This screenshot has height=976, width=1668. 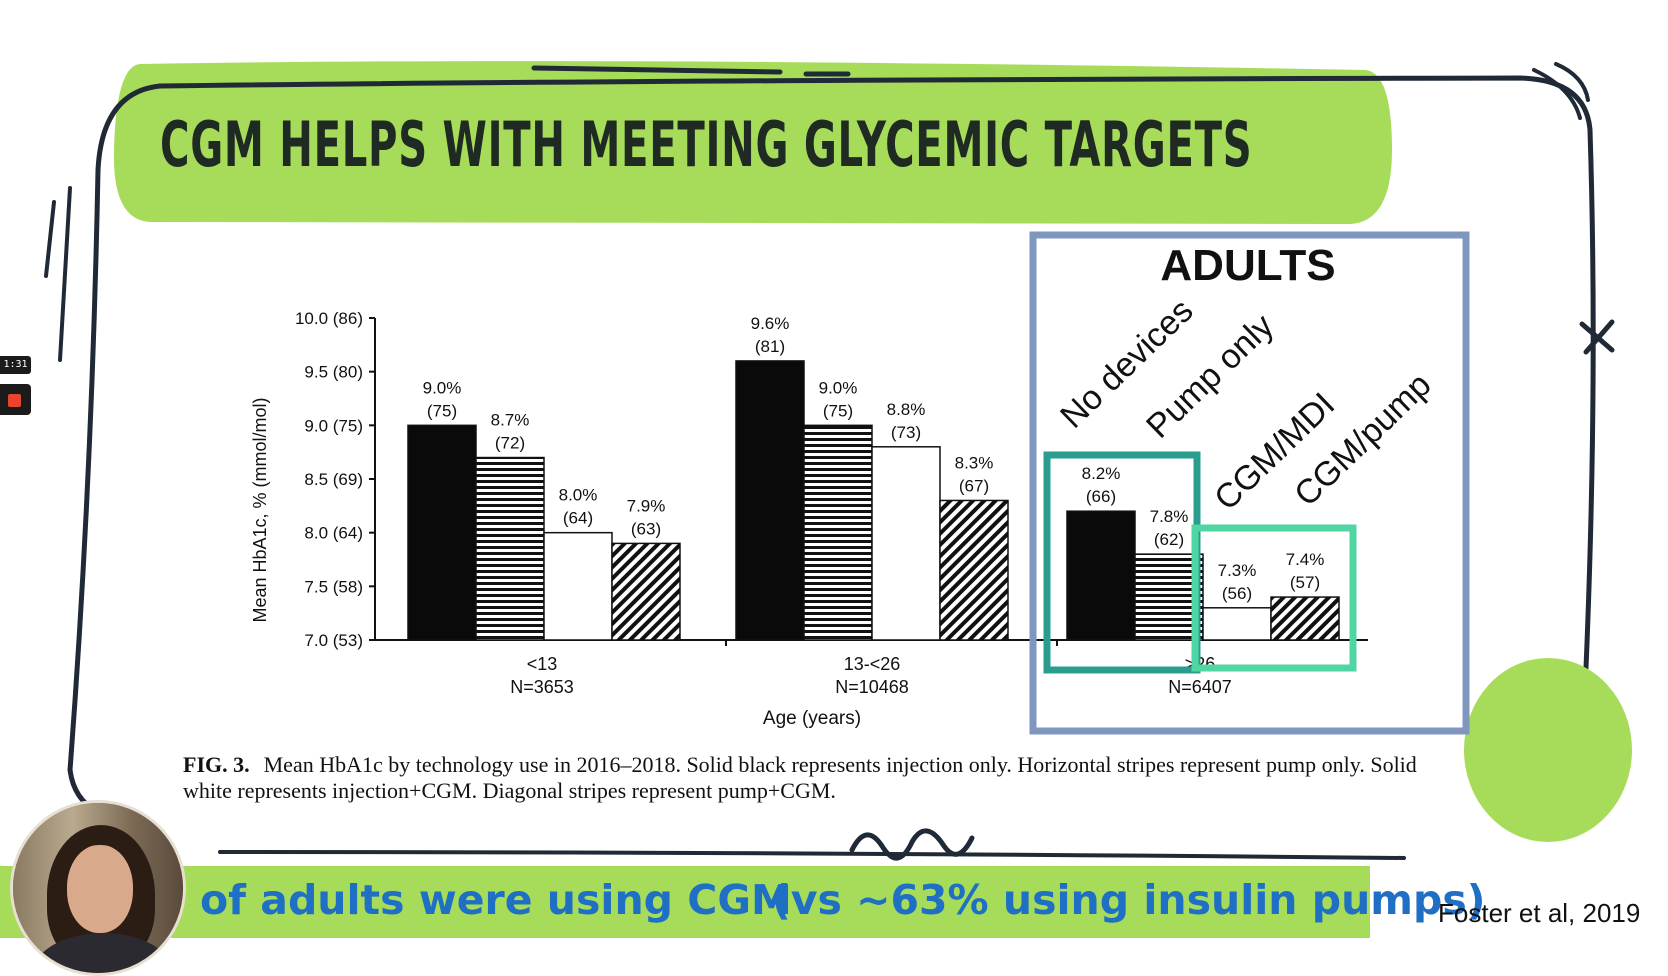 What do you see at coordinates (510, 443) in the screenshot?
I see `data-label: (72)` at bounding box center [510, 443].